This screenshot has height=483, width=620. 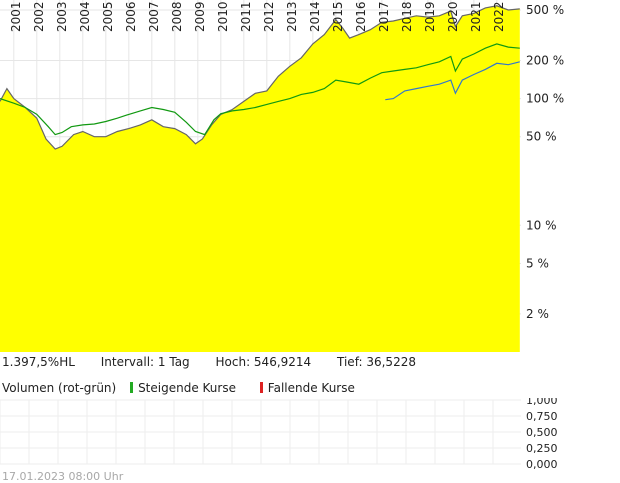 What do you see at coordinates (223, 16) in the screenshot?
I see `x-tick-label: 2010` at bounding box center [223, 16].